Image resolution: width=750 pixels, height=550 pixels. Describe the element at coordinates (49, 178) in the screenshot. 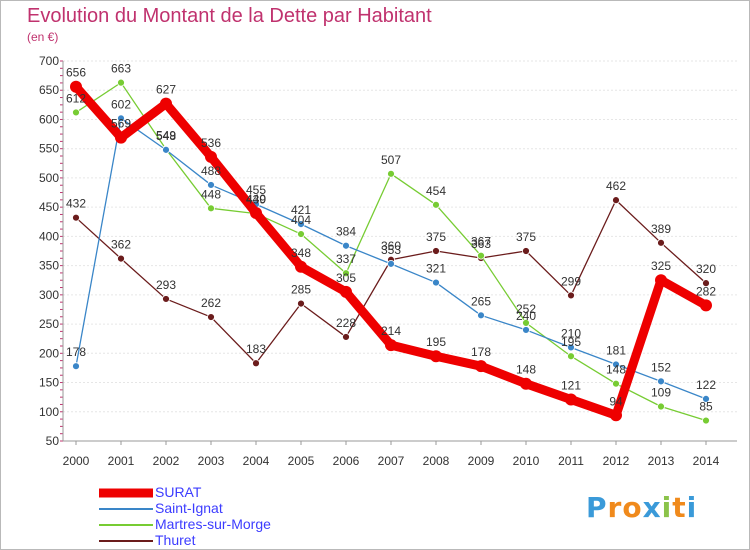

I see `y-tick-label: 500` at that location.